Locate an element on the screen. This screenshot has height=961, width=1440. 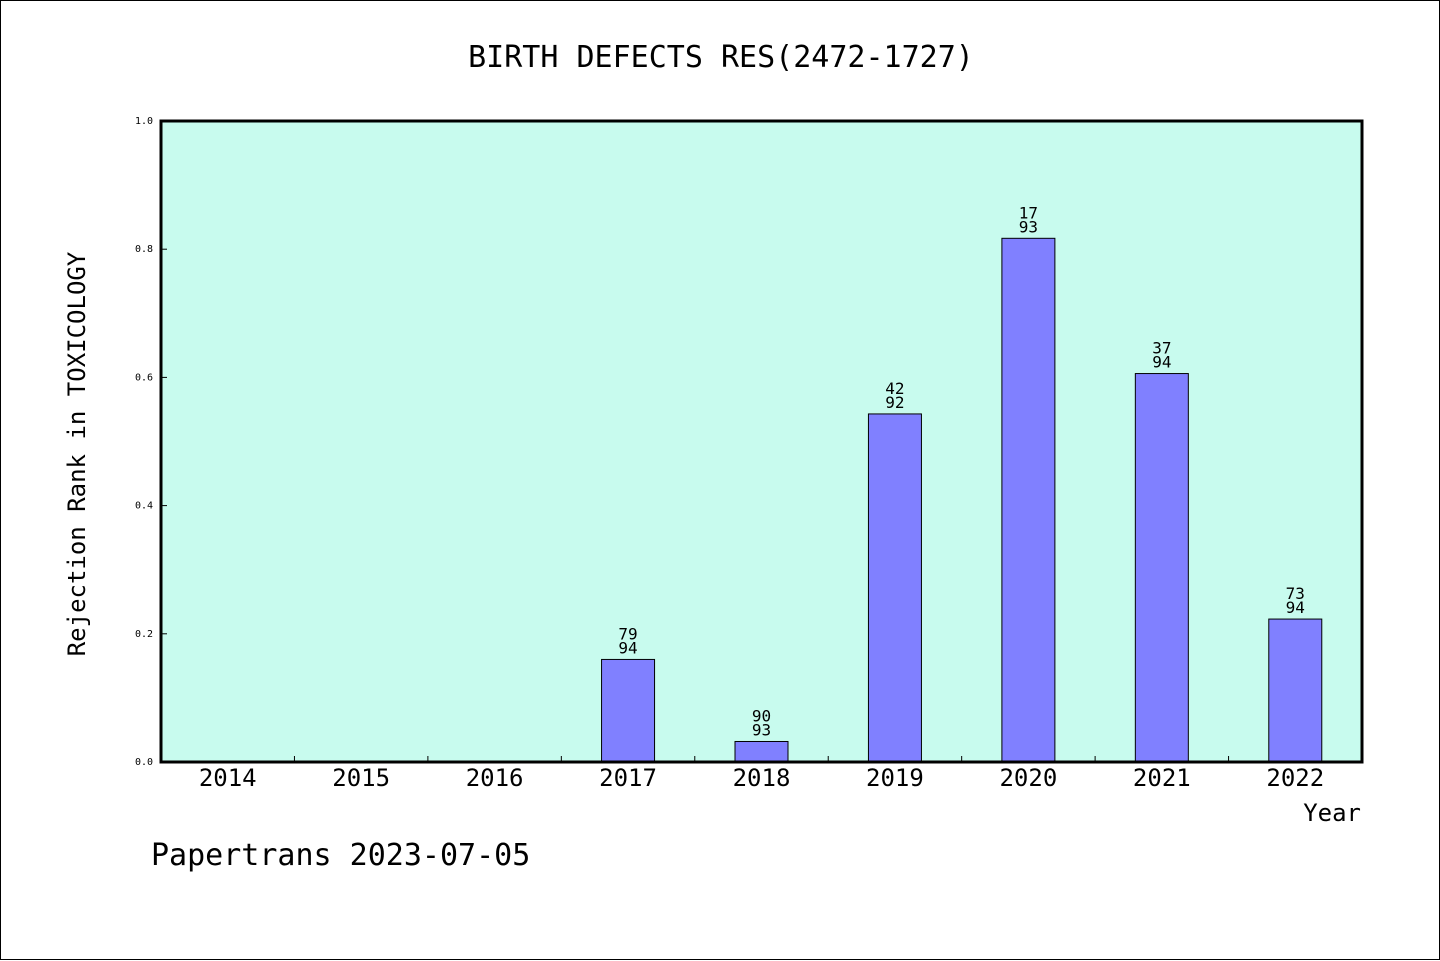
x-tick-label: 2016 is located at coordinates (495, 778).